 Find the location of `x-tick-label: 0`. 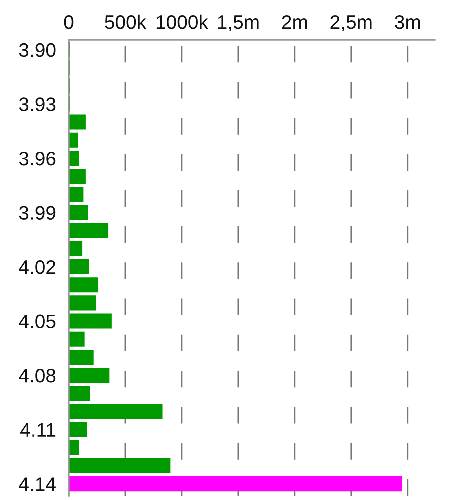

x-tick-label: 0 is located at coordinates (69, 22).